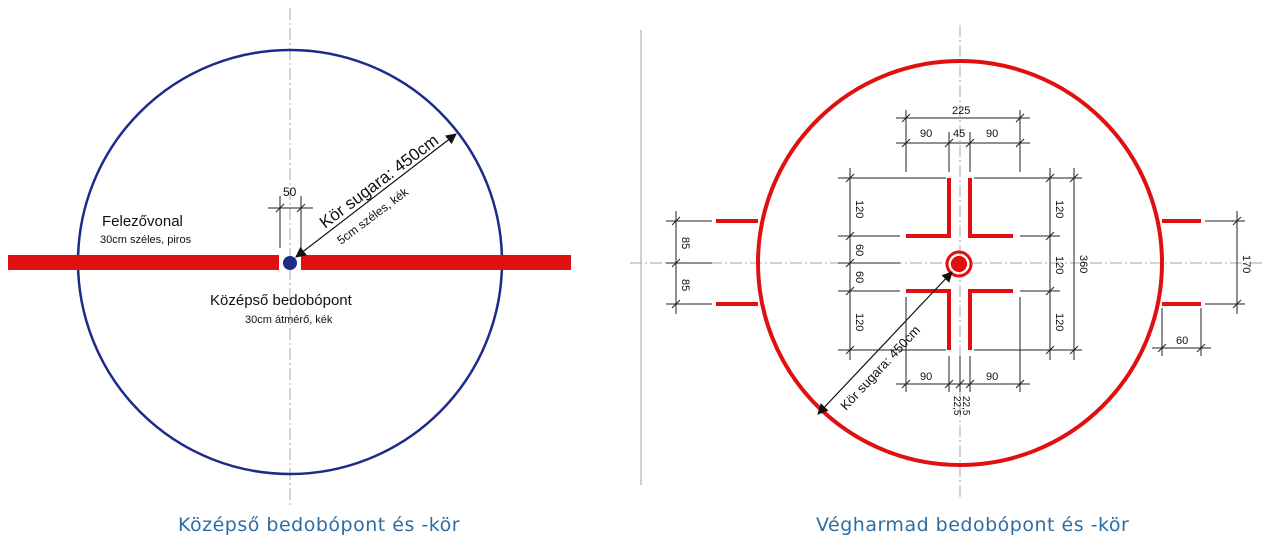 This screenshot has height=545, width=1277. Describe the element at coordinates (1182, 341) in the screenshot. I see `dim-hash: 60` at that location.